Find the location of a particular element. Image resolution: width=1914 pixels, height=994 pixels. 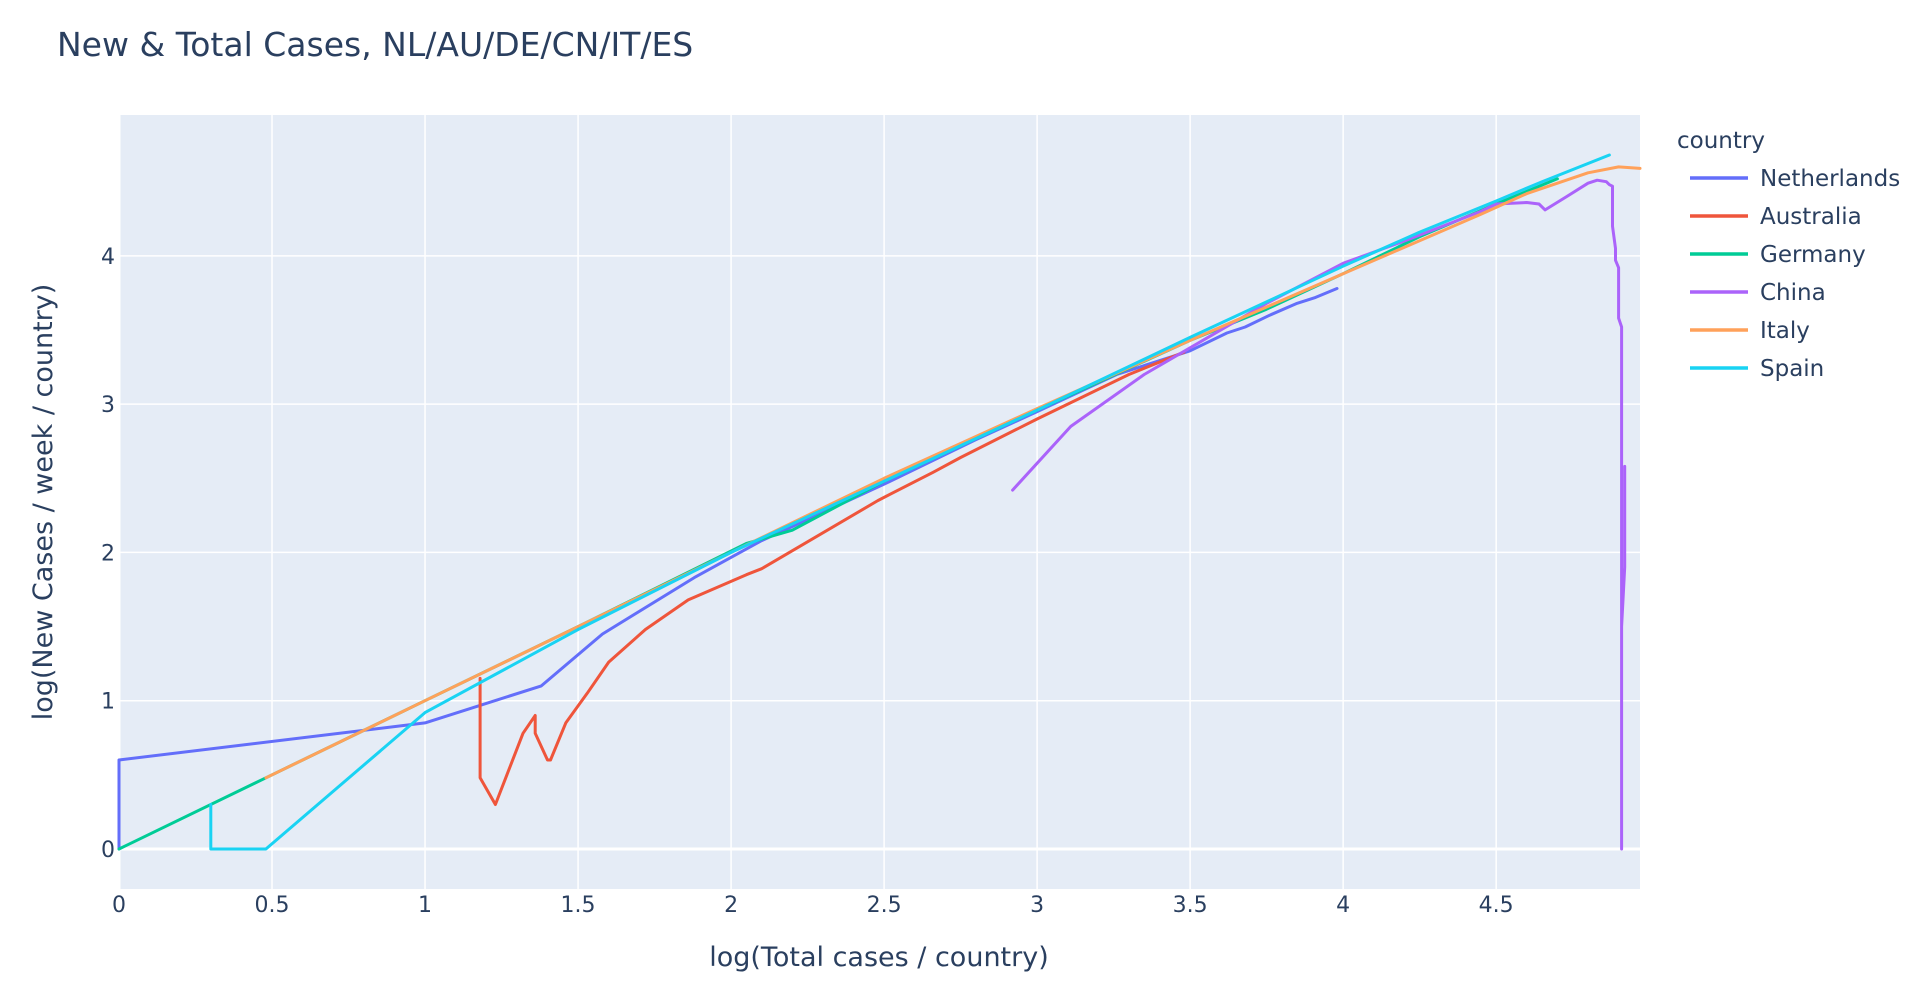

legend-item-netherlands: Netherlands is located at coordinates (1795, 179).